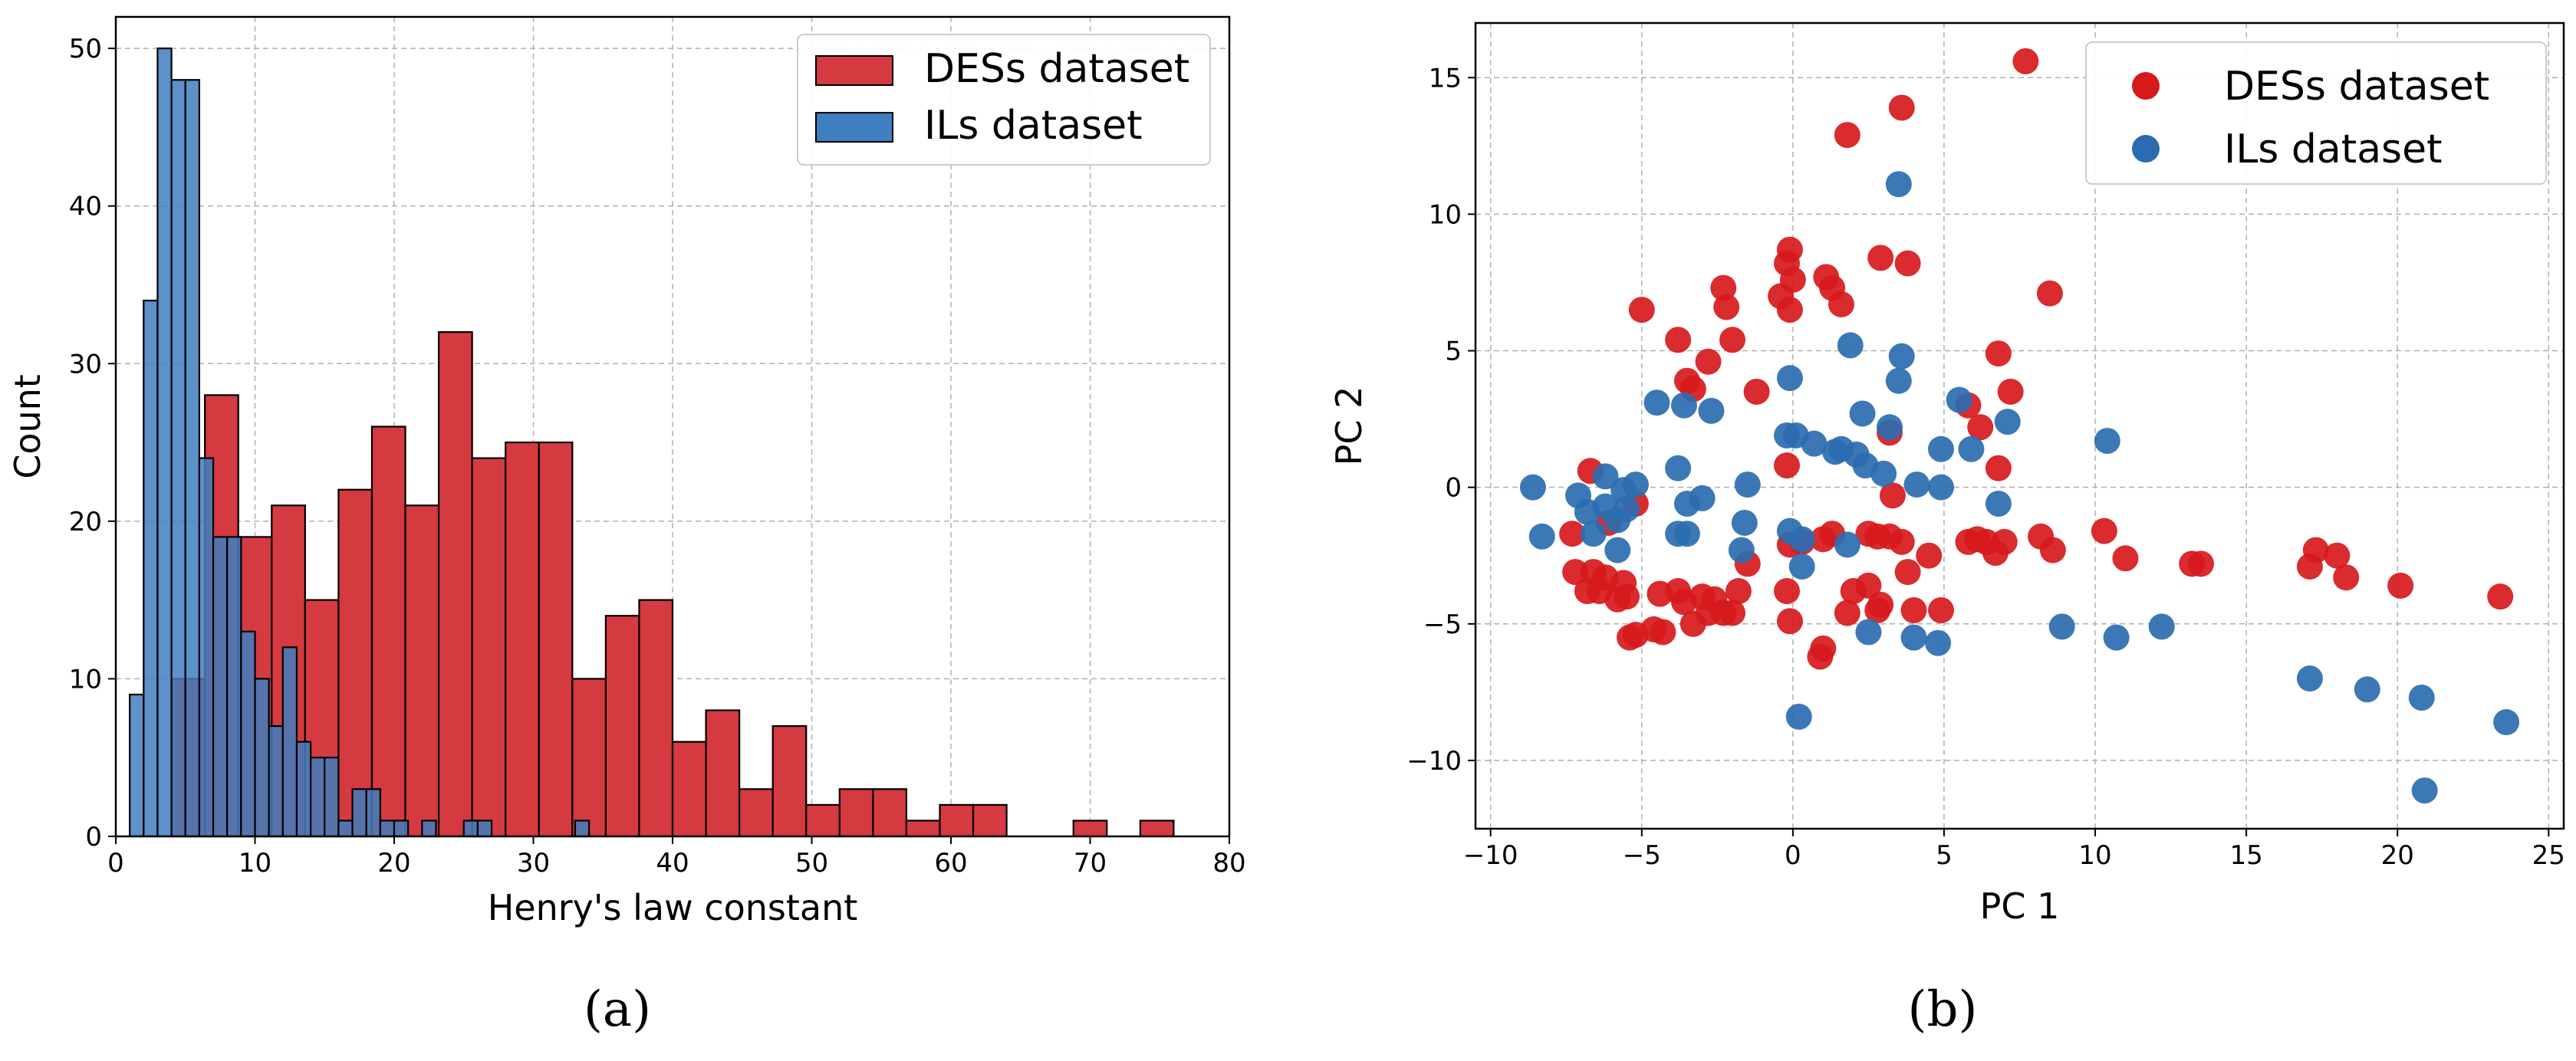  Describe the element at coordinates (85, 679) in the screenshot. I see `histogram-y-tick-label: 10` at that location.